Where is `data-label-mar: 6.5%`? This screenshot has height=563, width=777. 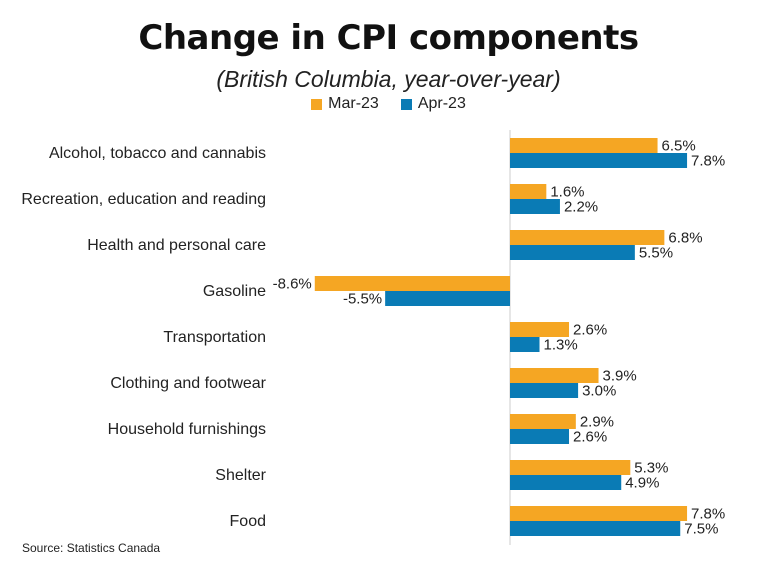 data-label-mar: 6.5% is located at coordinates (679, 146).